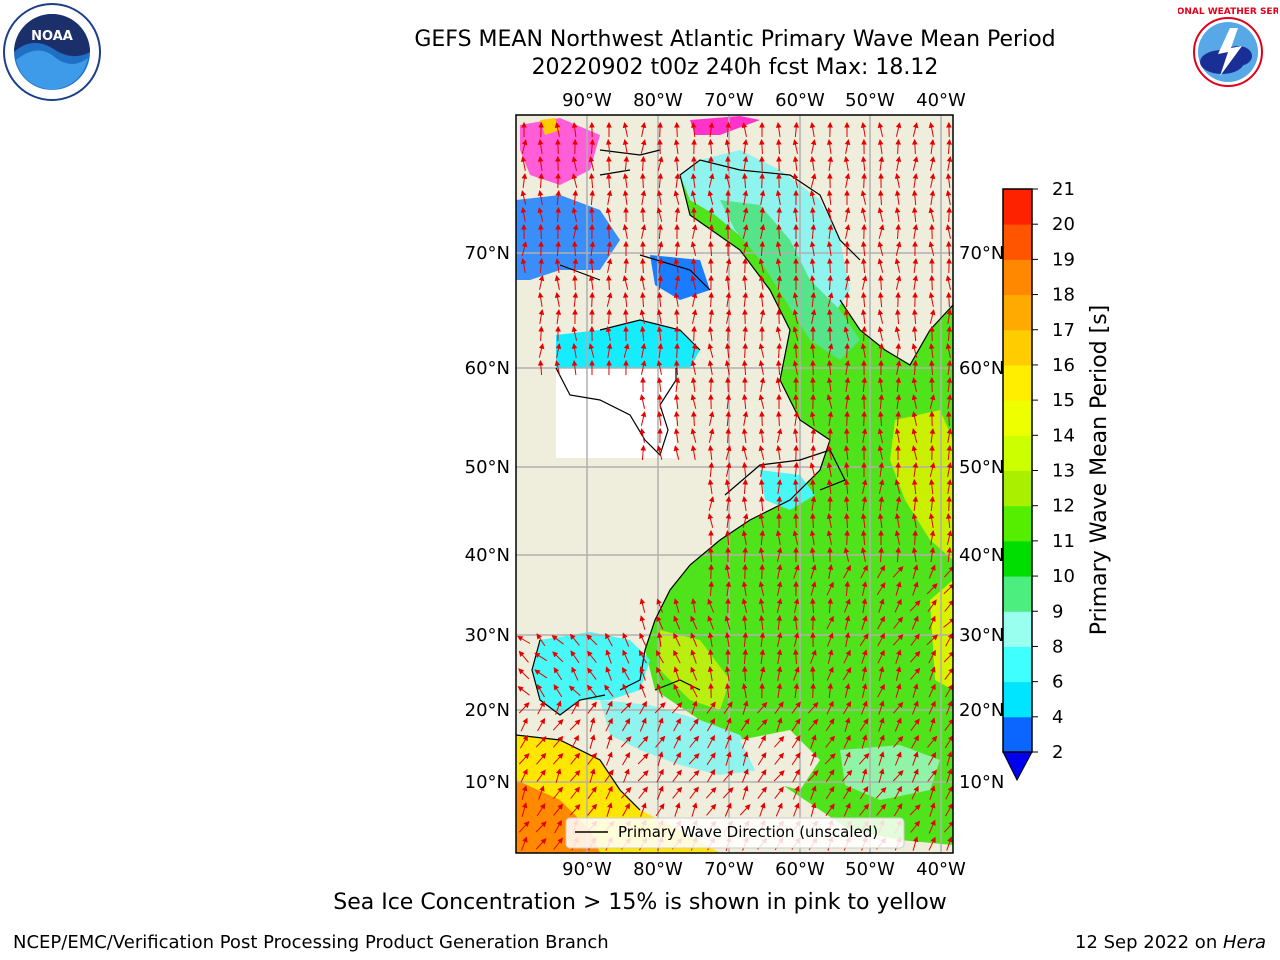  What do you see at coordinates (1063, 295) in the screenshot?
I see `colorbar-tick-label: 18` at bounding box center [1063, 295].